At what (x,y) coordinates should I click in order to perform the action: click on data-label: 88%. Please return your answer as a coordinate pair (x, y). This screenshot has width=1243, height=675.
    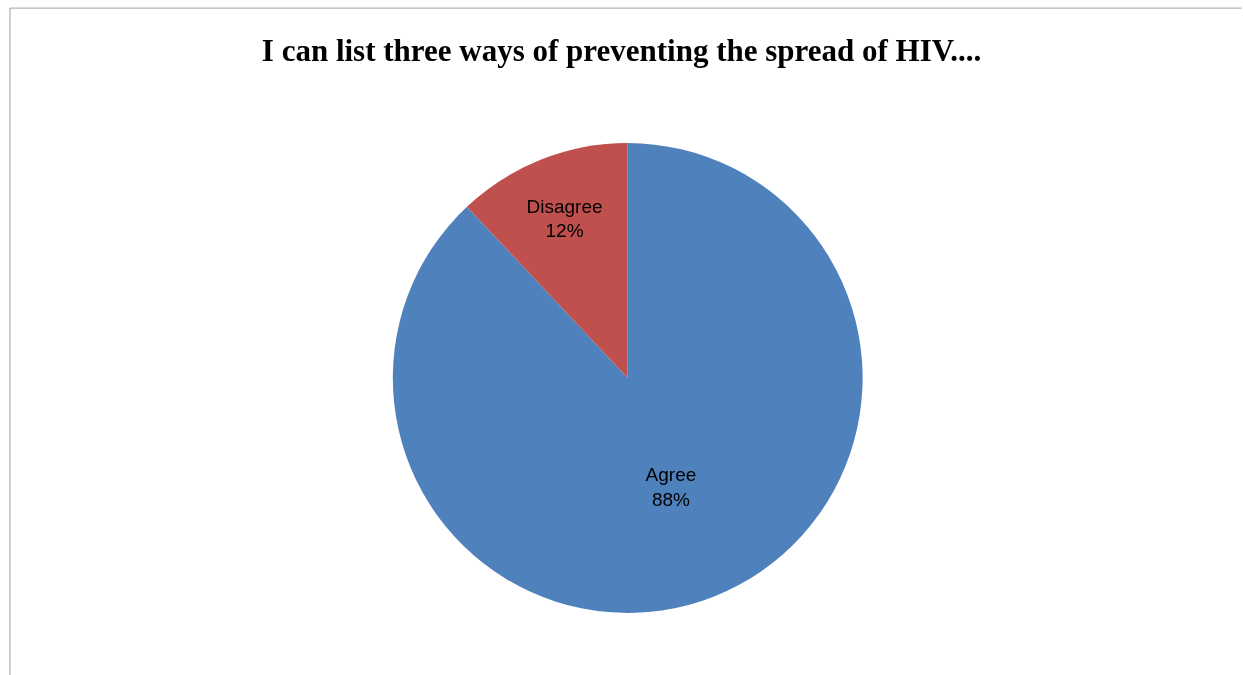
    Looking at the image, I should click on (671, 500).